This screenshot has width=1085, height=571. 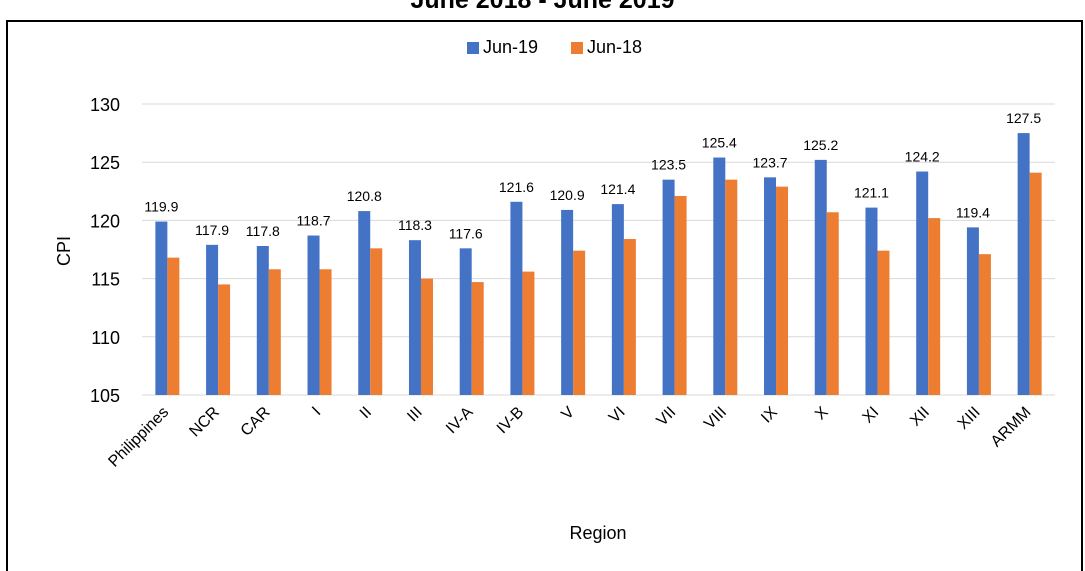 What do you see at coordinates (460, 421) in the screenshot?
I see `x-tick-label: IV-A` at bounding box center [460, 421].